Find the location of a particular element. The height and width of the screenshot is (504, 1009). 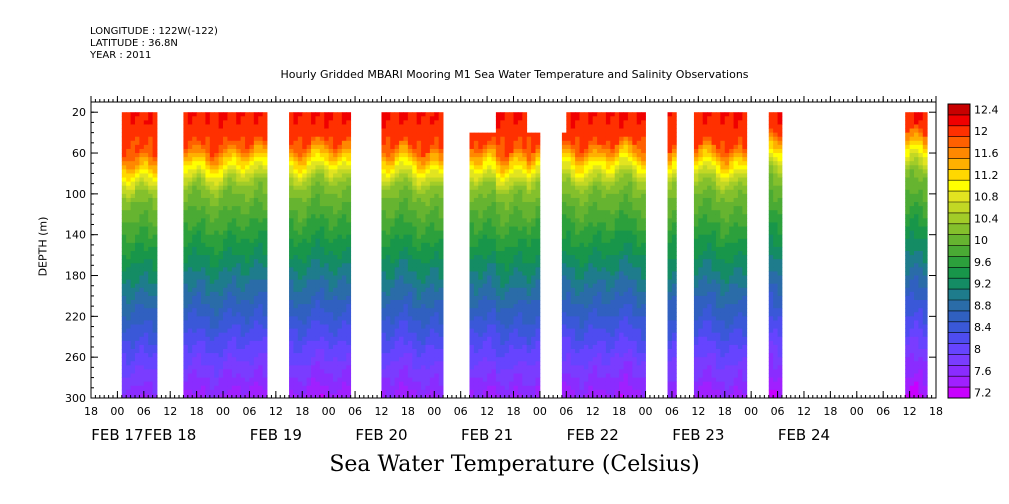

colorbar-label: 12 is located at coordinates (981, 131).